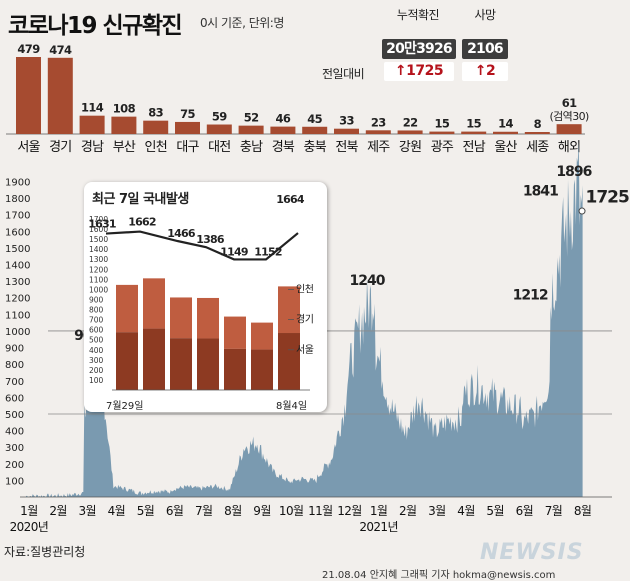 This screenshot has height=581, width=630. What do you see at coordinates (569, 147) in the screenshot?
I see `region-category-label: 해외` at bounding box center [569, 147].